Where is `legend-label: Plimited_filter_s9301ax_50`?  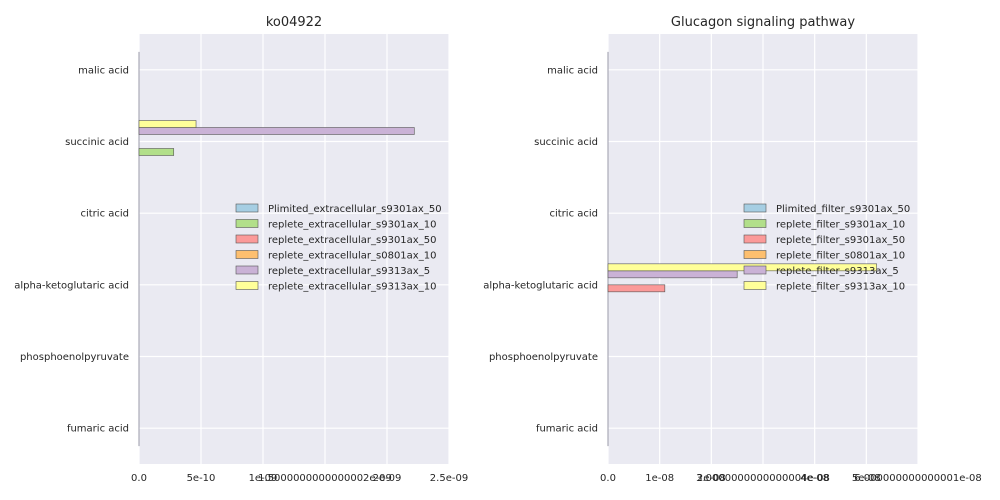 legend-label: Plimited_filter_s9301ax_50 is located at coordinates (843, 209).